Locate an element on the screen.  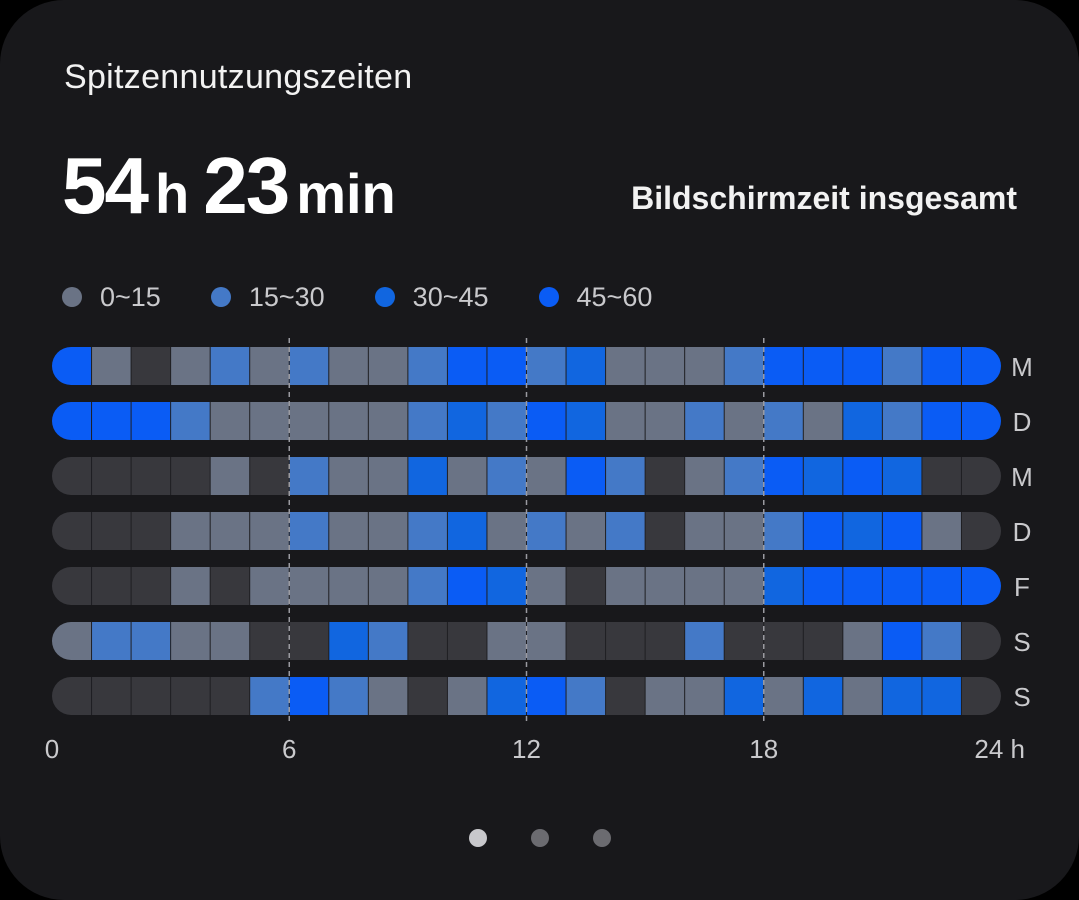
legend-label: 0~15 is located at coordinates (130, 296).